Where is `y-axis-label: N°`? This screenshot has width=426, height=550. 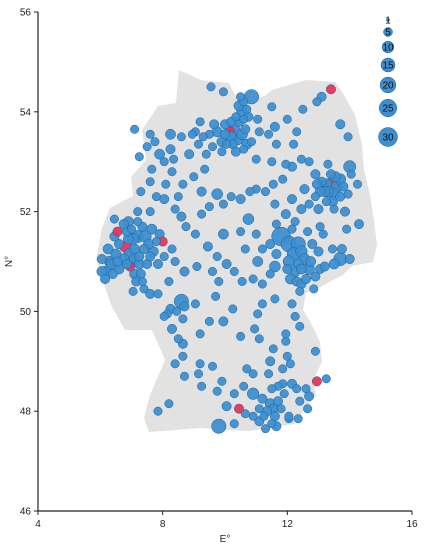 y-axis-label: N° is located at coordinates (9, 261).